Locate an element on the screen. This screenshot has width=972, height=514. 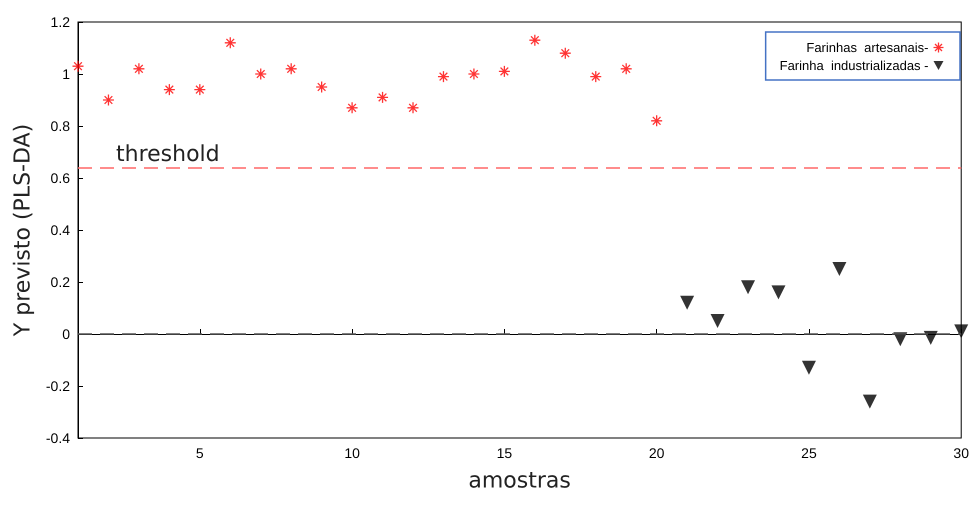
x-tick-label: 30 is located at coordinates (961, 453).